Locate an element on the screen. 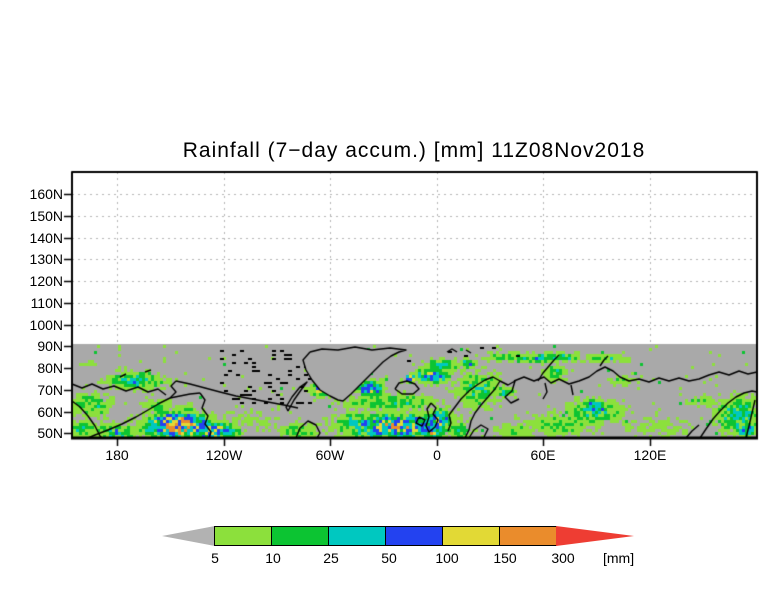  colorbar-level-label: 150 is located at coordinates (505, 558).